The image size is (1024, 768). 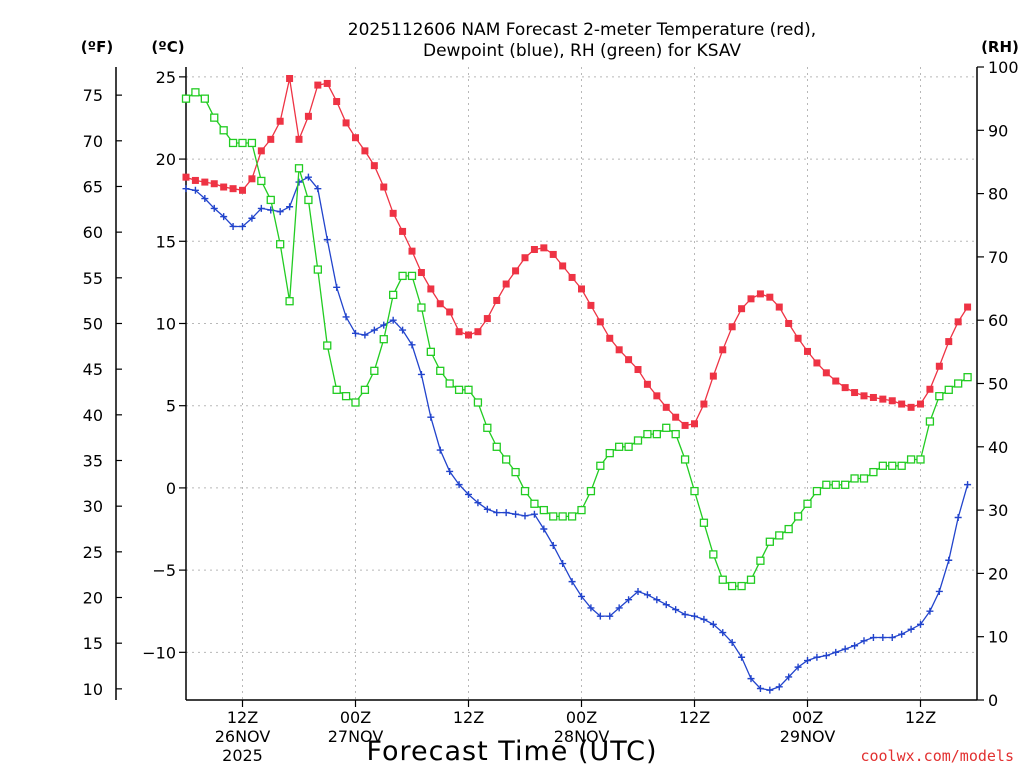 I want to click on fahrenheit-tick-label: 60, so click(x=93, y=232).